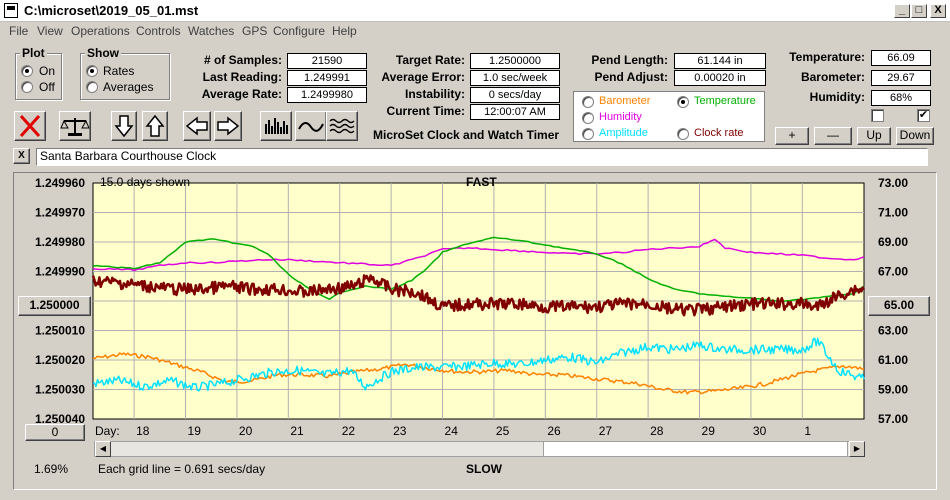 The height and width of the screenshot is (500, 950). Describe the element at coordinates (725, 101) in the screenshot. I see `legend-temperature: Temperature` at that location.